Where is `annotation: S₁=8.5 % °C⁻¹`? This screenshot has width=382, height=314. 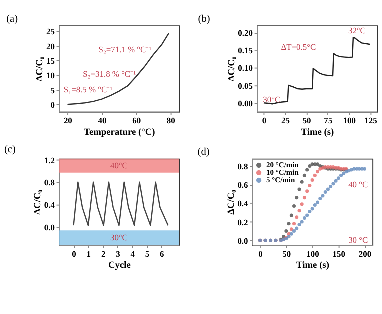
annotation: S₁=8.5 % °C⁻¹ is located at coordinates (89, 89).